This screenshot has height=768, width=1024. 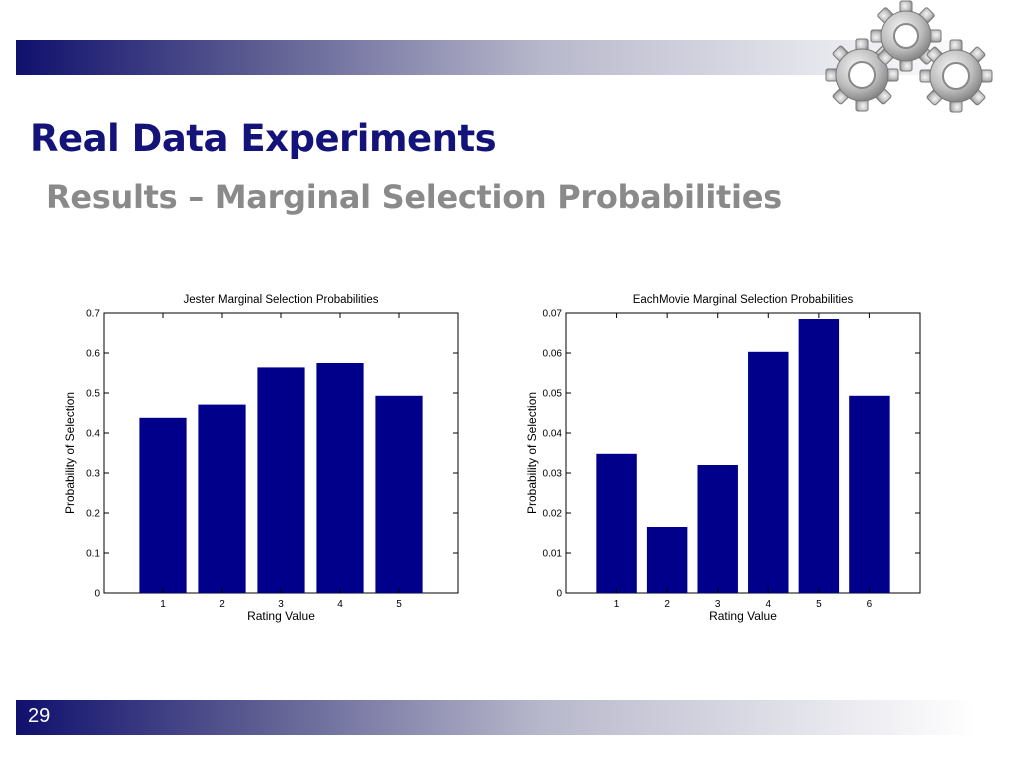 I want to click on footer-band, so click(x=496, y=717).